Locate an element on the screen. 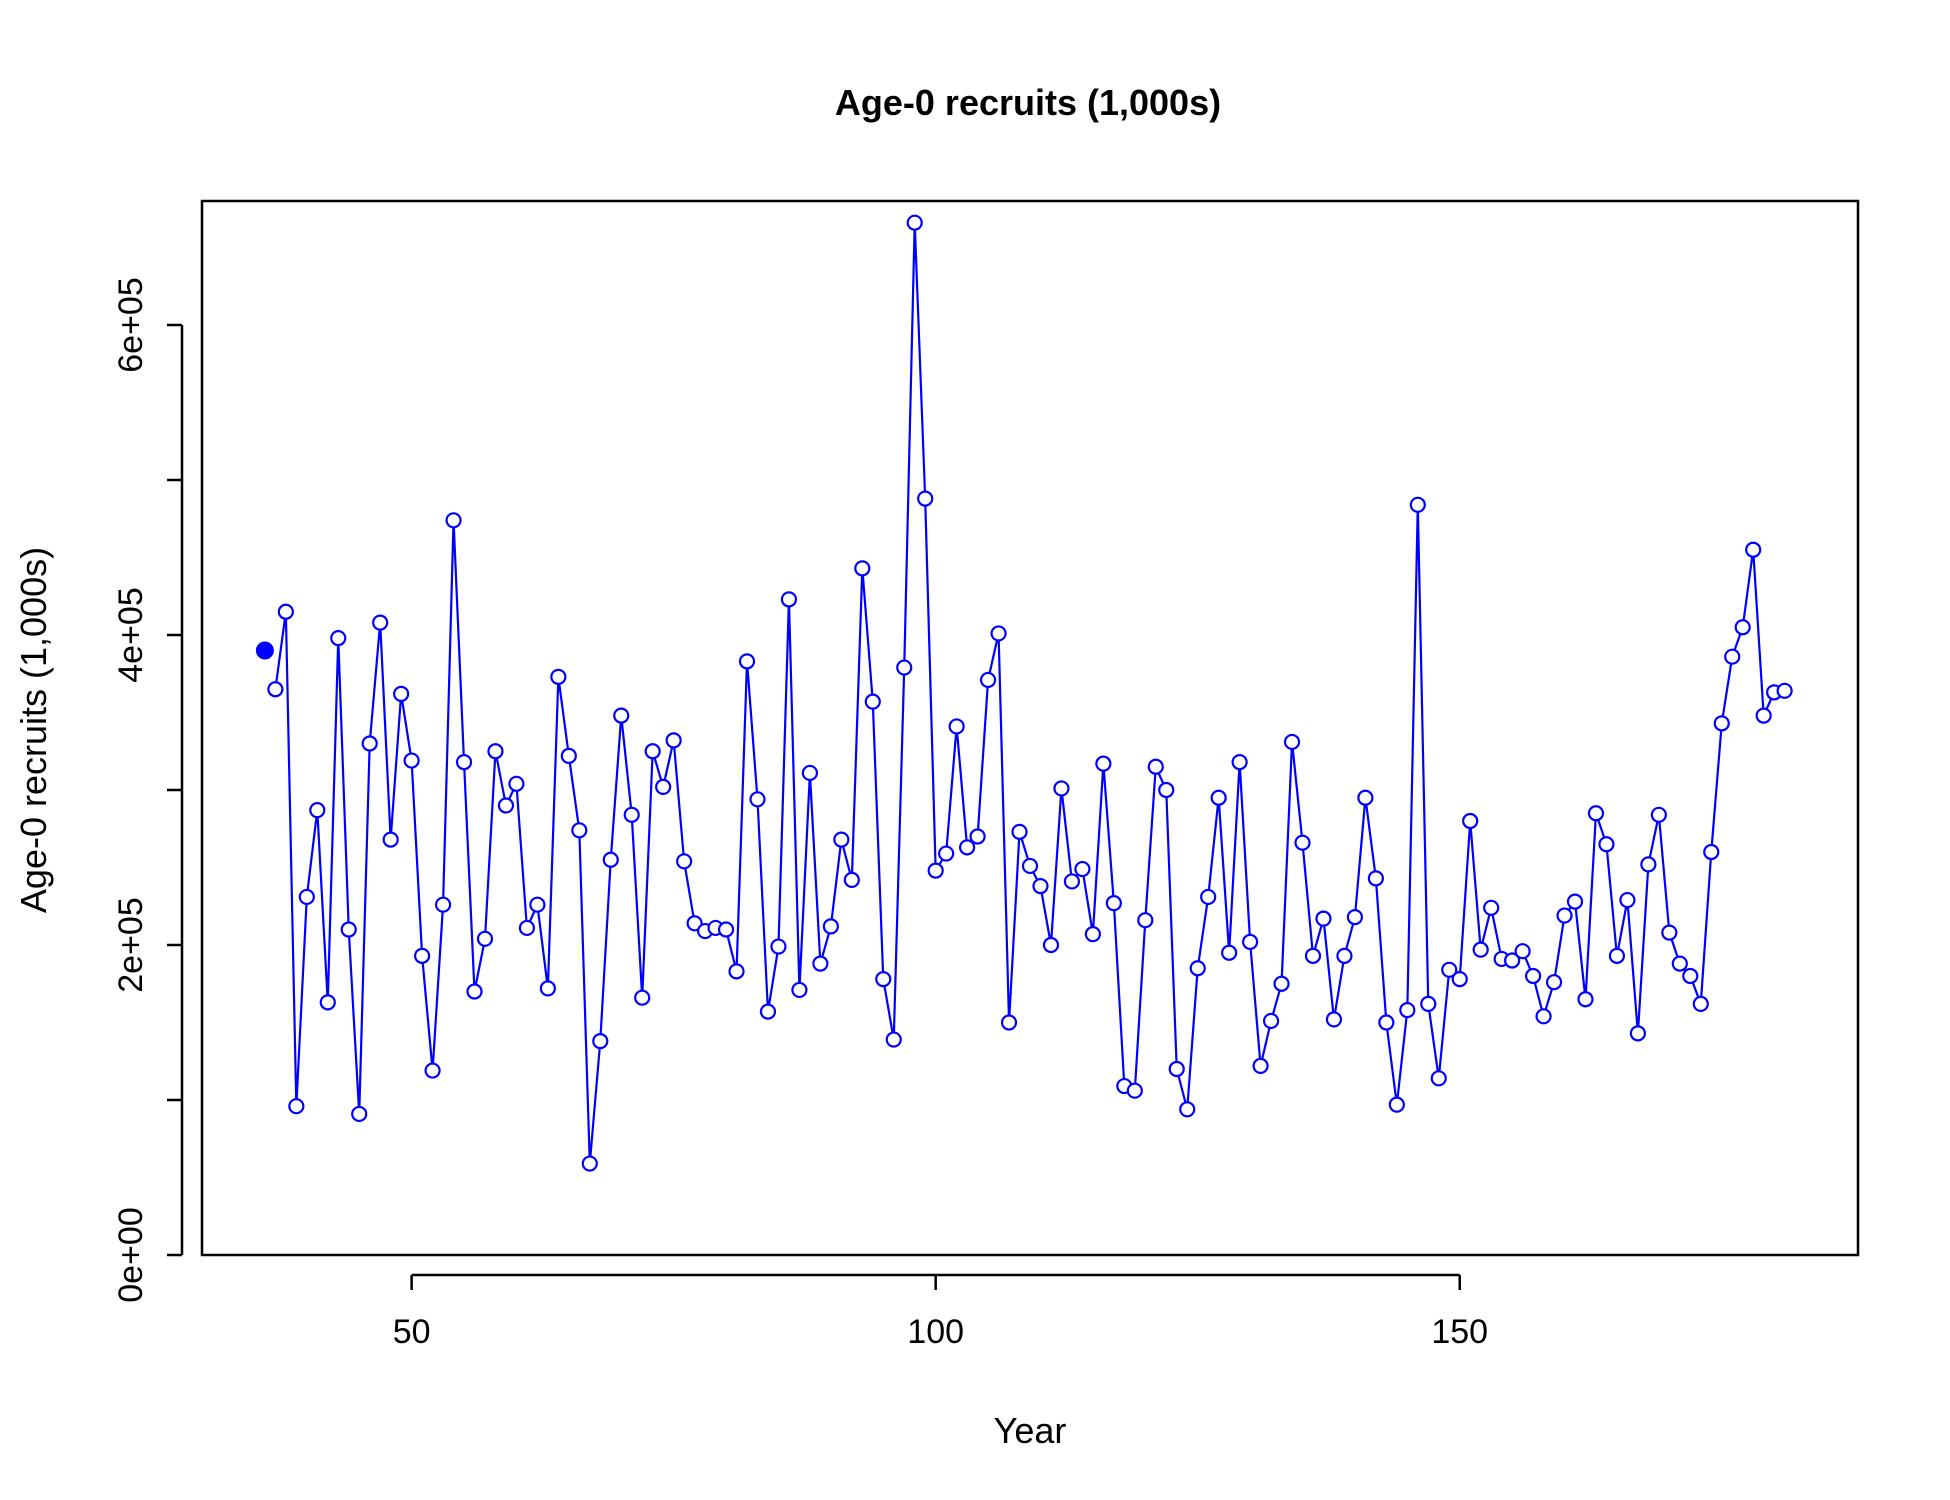 The image size is (1950, 1500). x-tick-label: 150 is located at coordinates (1459, 1332).